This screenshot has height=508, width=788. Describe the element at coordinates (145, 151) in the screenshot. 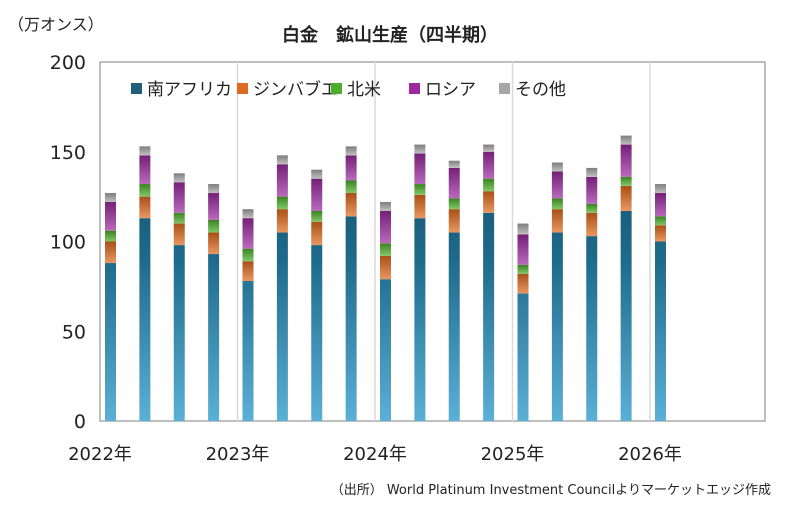

I see `bar-segment-2022Q2-その他` at that location.